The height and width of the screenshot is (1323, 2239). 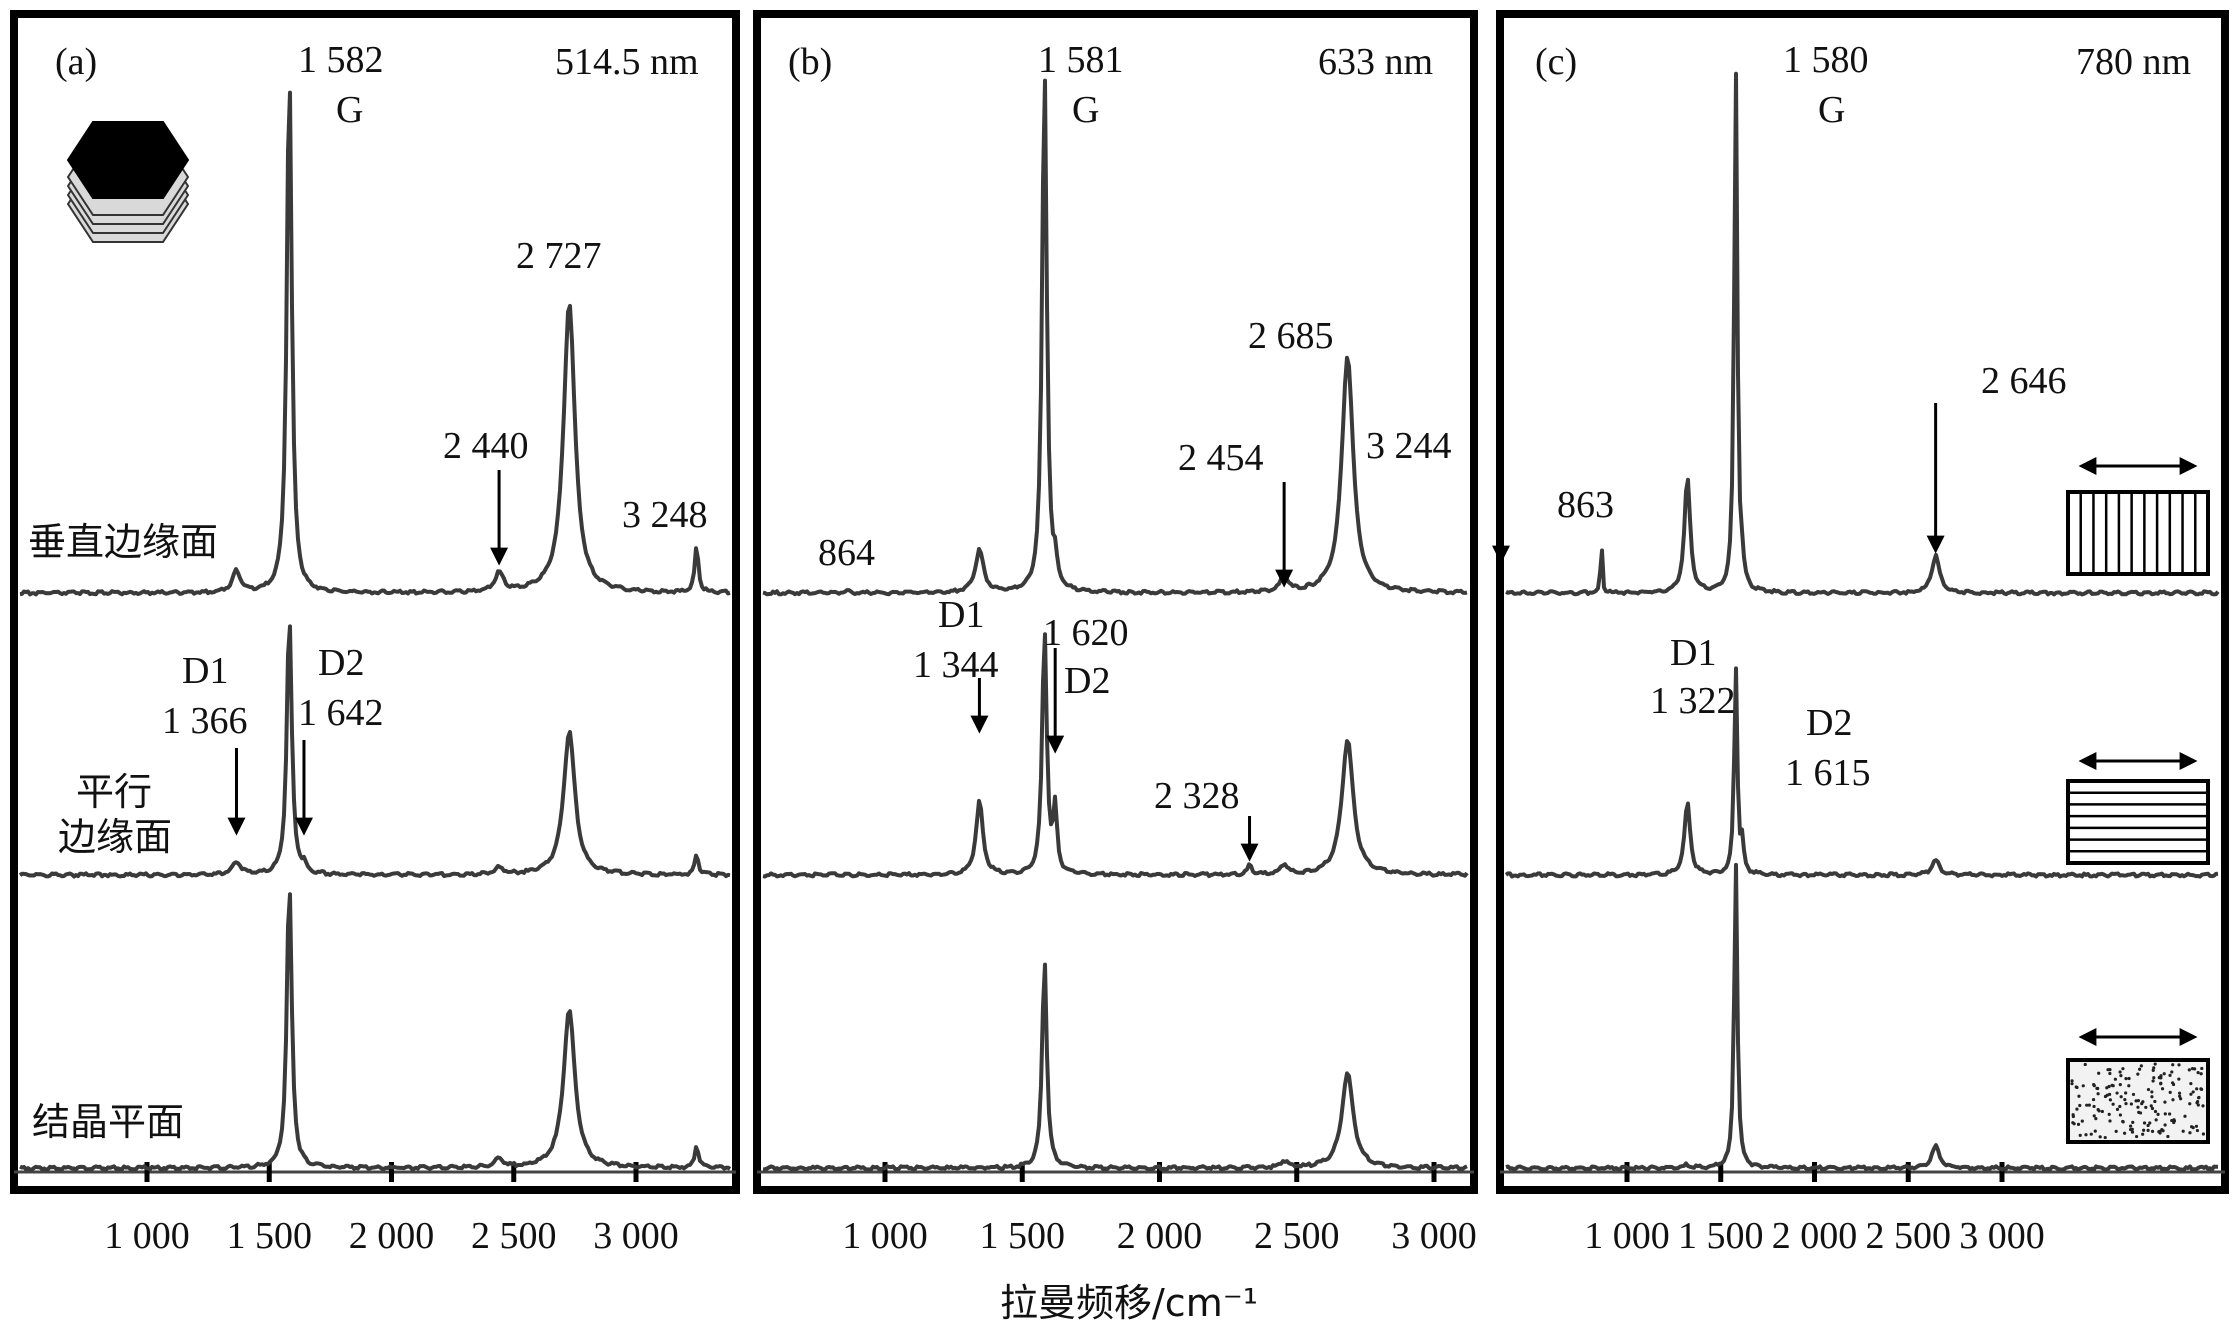 What do you see at coordinates (486, 446) in the screenshot?
I see `peak-label: 2 440` at bounding box center [486, 446].